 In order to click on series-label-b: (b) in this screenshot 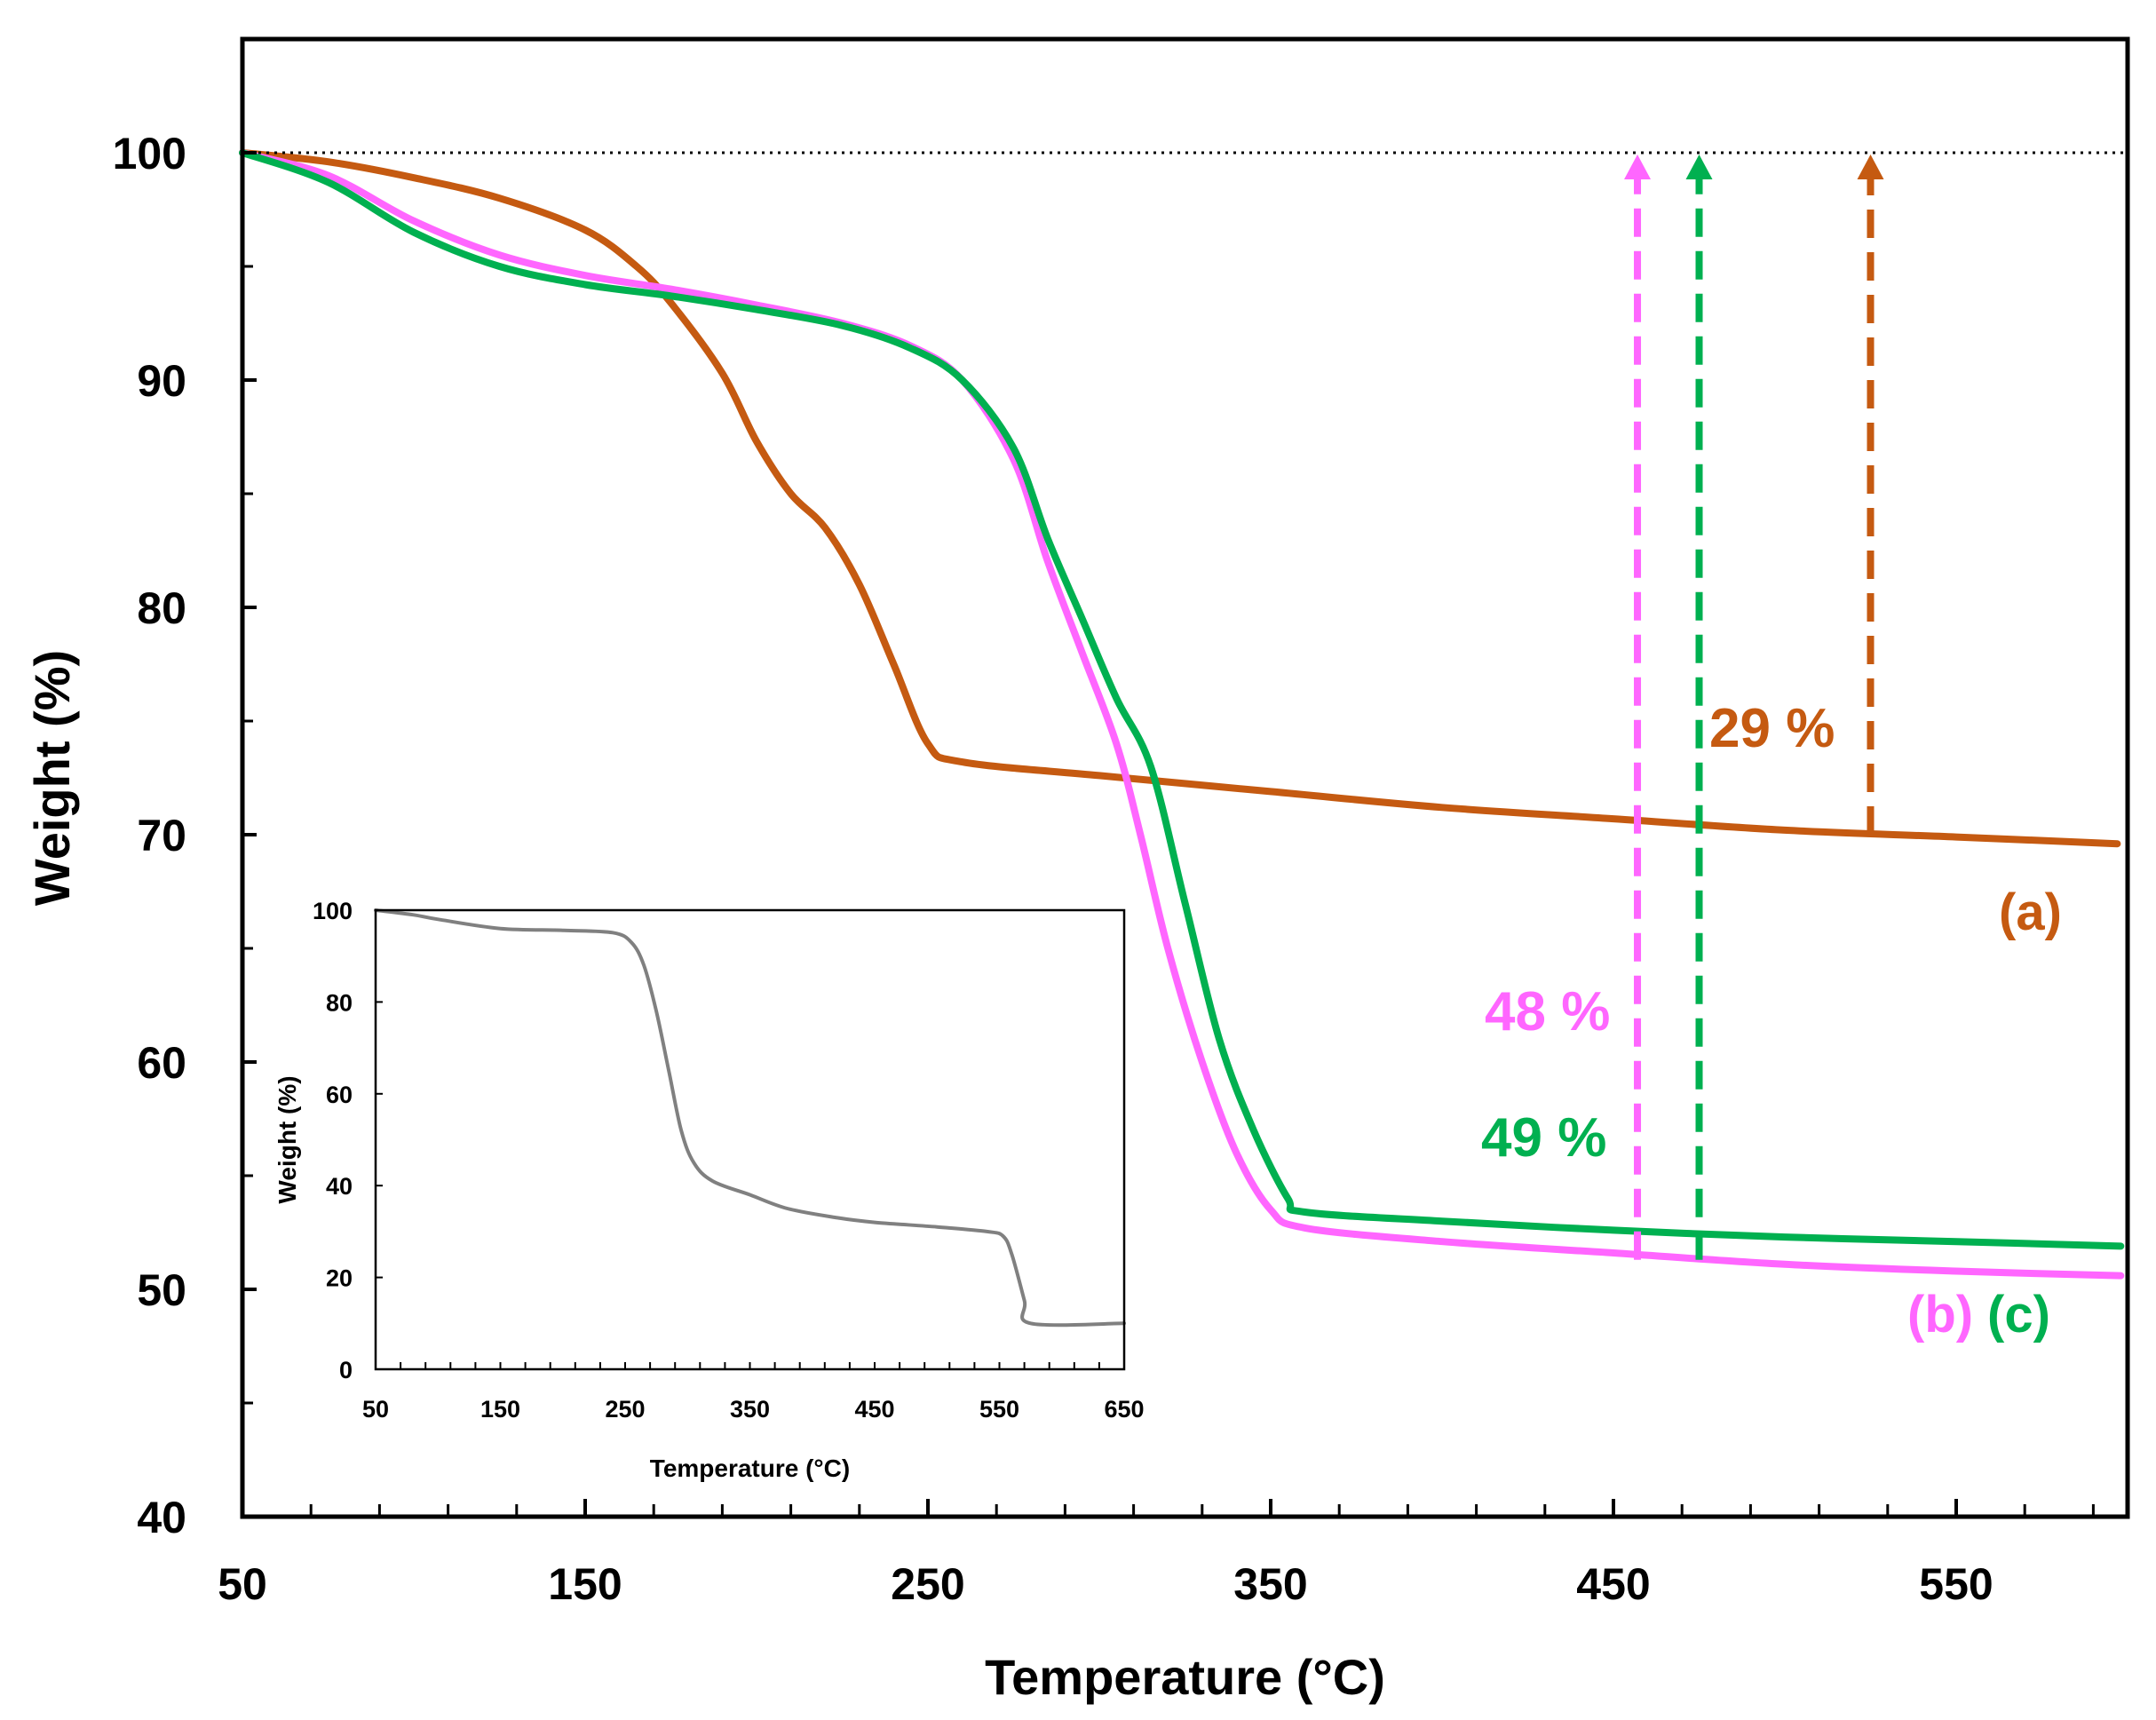, I will do `click(1940, 1315)`.